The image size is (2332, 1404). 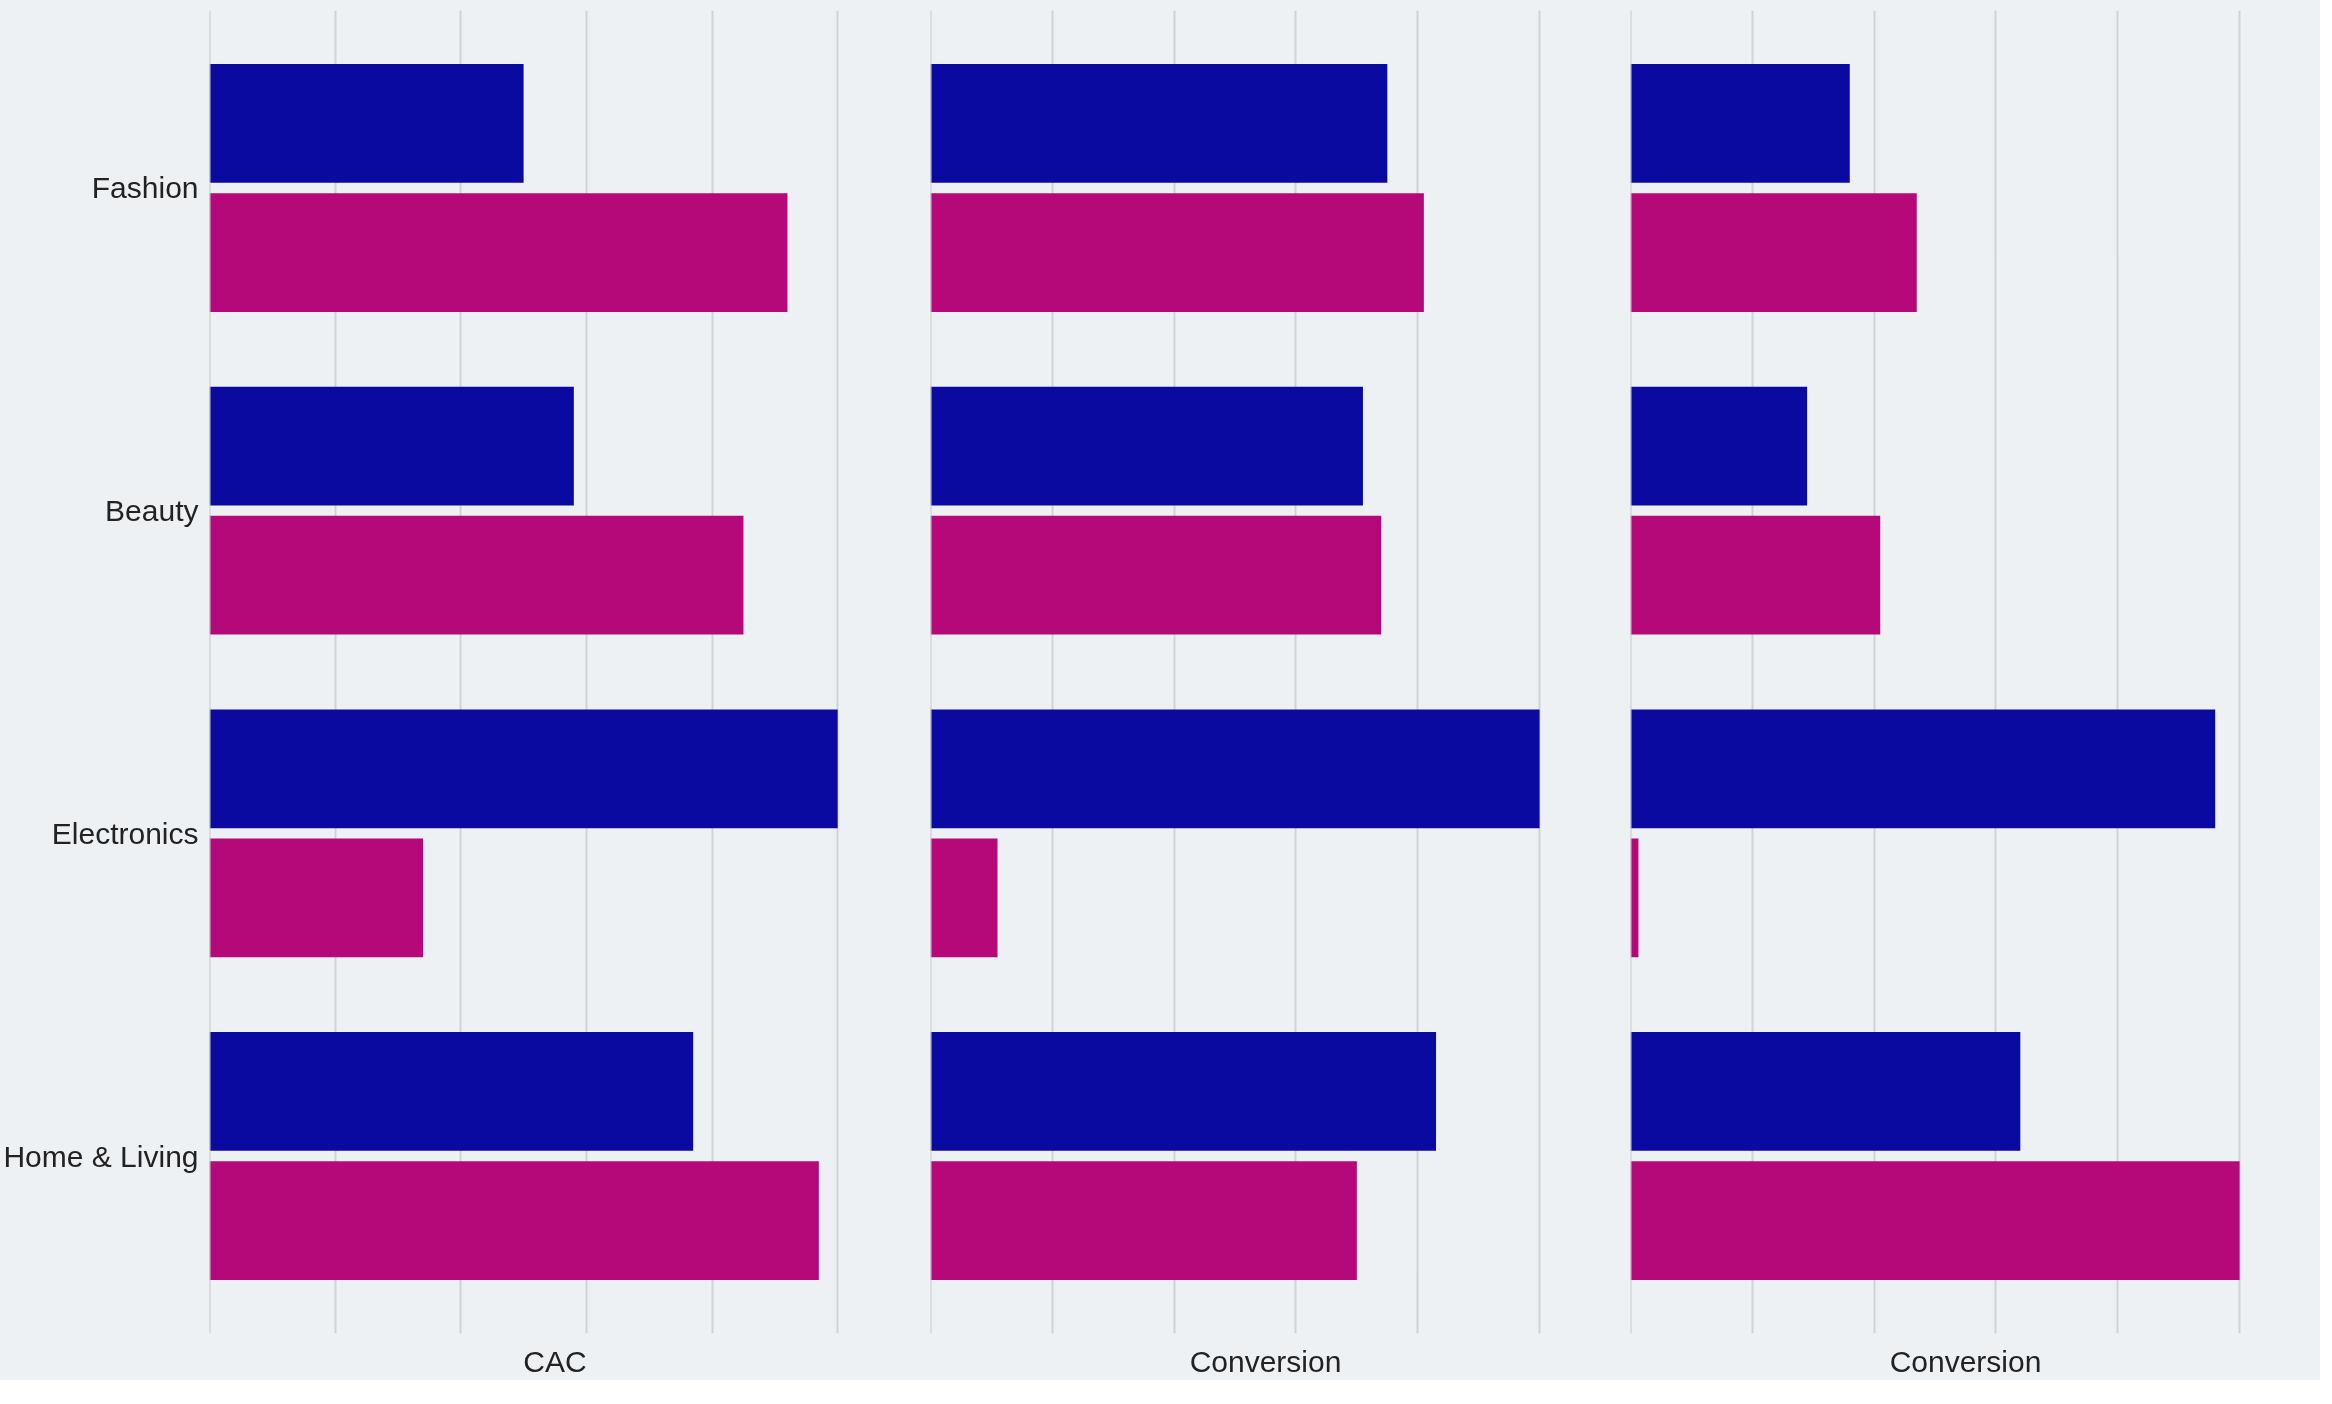 What do you see at coordinates (145, 188) in the screenshot?
I see `y-tick-label: Fashion` at bounding box center [145, 188].